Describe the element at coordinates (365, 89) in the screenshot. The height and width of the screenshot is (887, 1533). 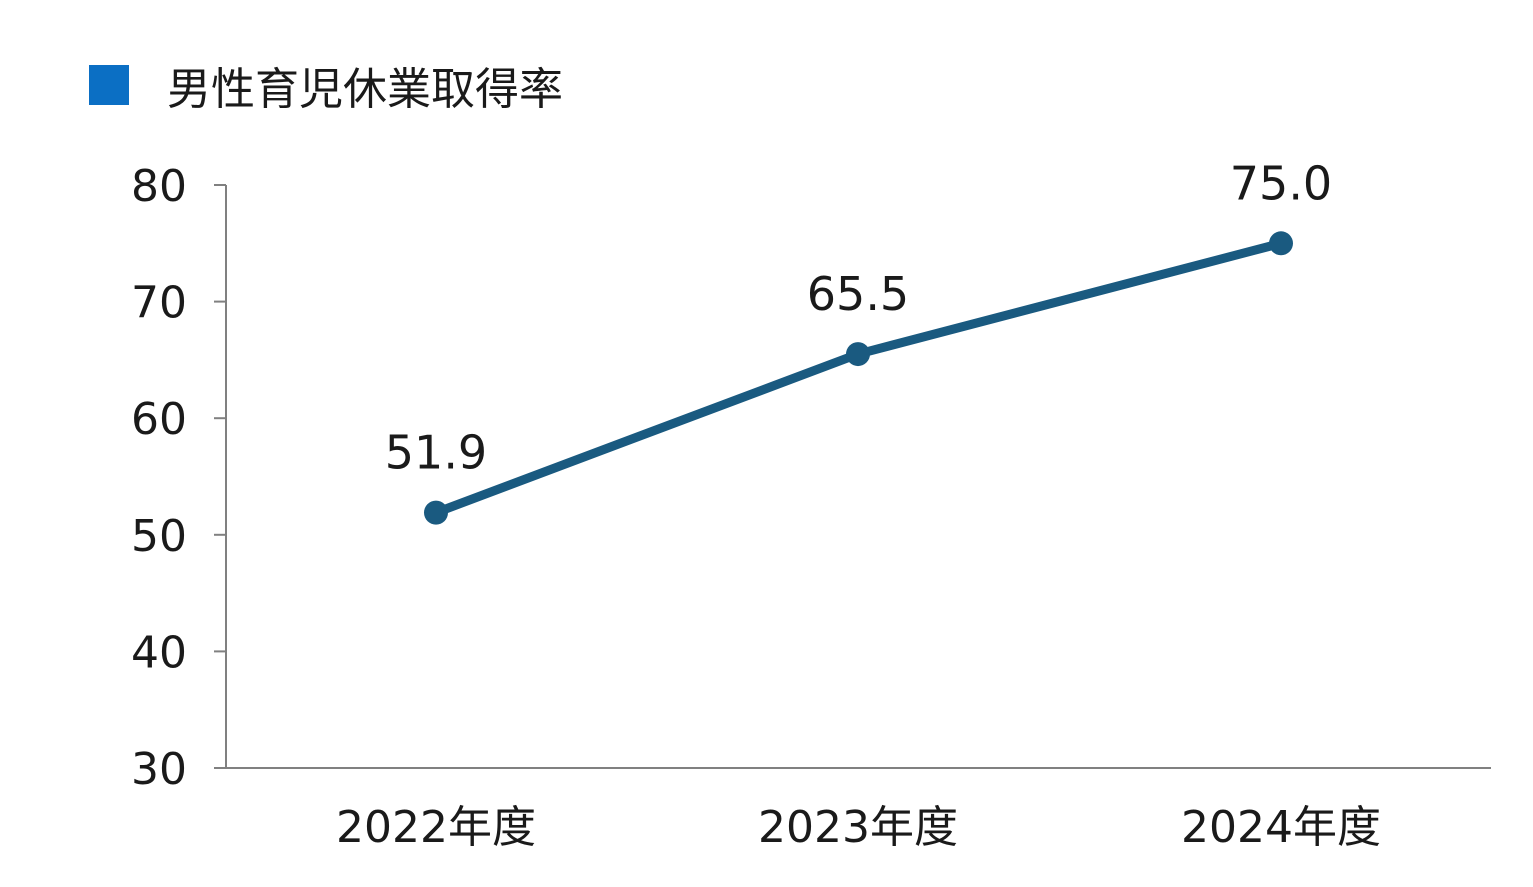
I see `legend-label: 男性育児休業取得率` at that location.